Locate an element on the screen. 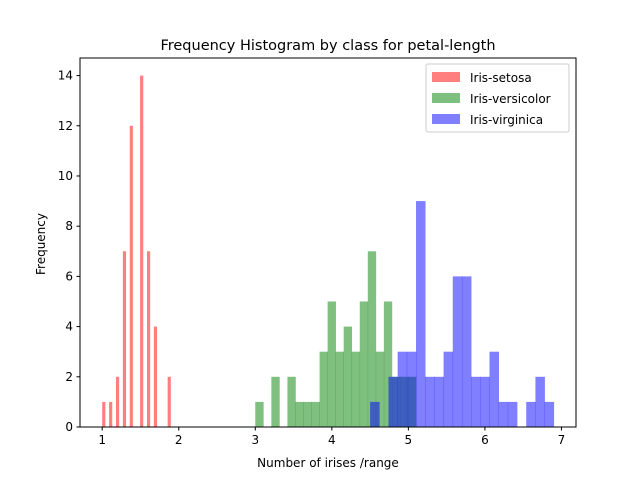 Image resolution: width=640 pixels, height=480 pixels. x-tick-label: 4 is located at coordinates (332, 440).